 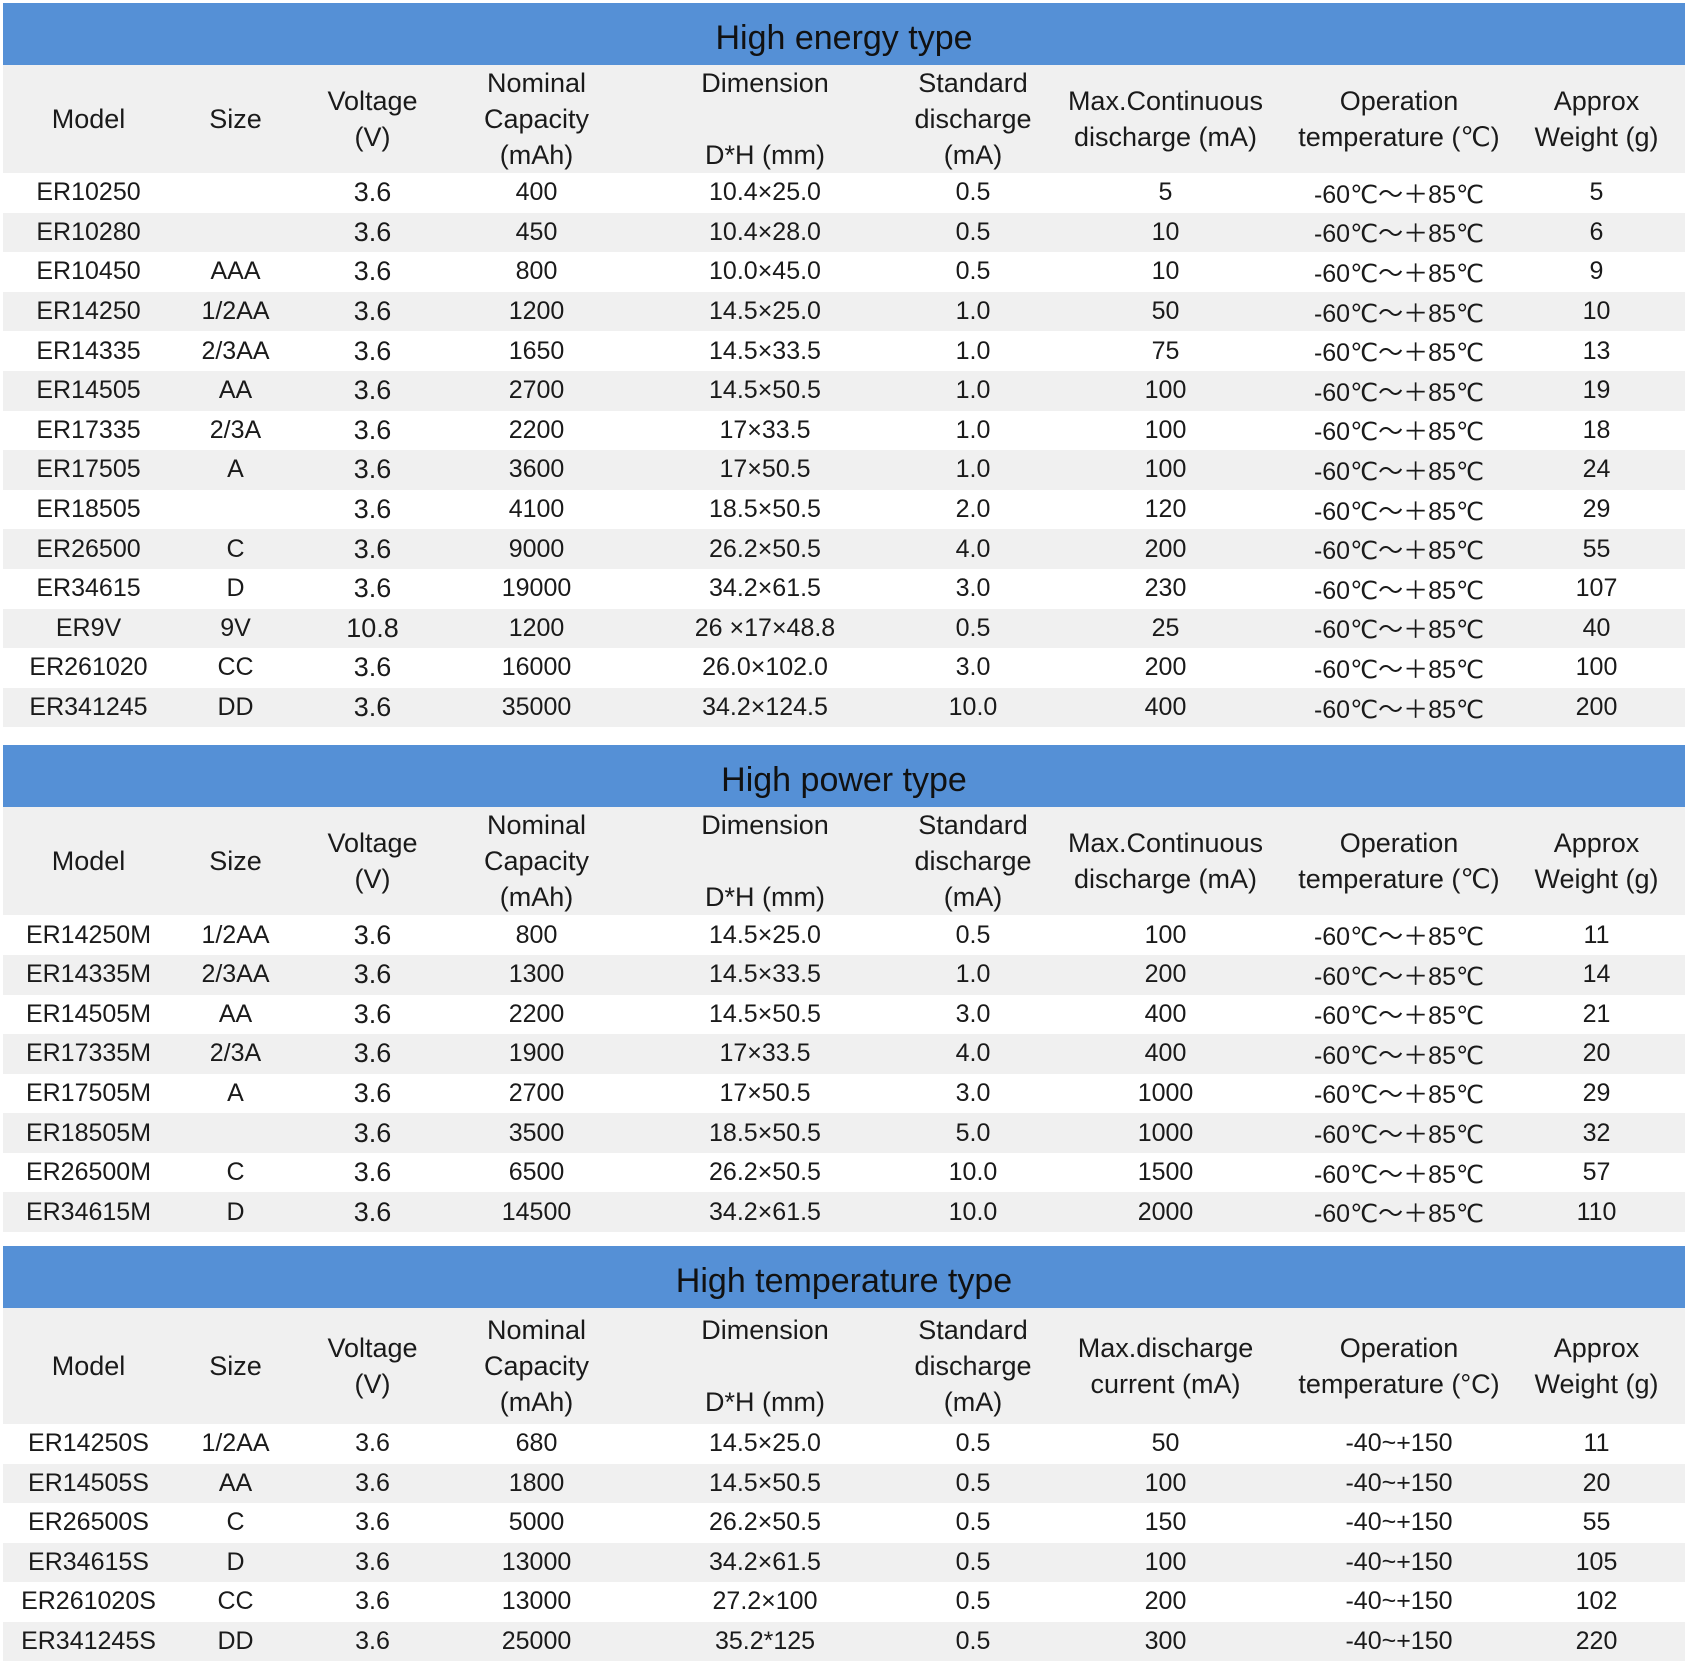 I want to click on table-row: ER10280 3.6 450 10.4×28.0 0.5 10 -60℃～＋85℃ 6, so click(x=844, y=232).